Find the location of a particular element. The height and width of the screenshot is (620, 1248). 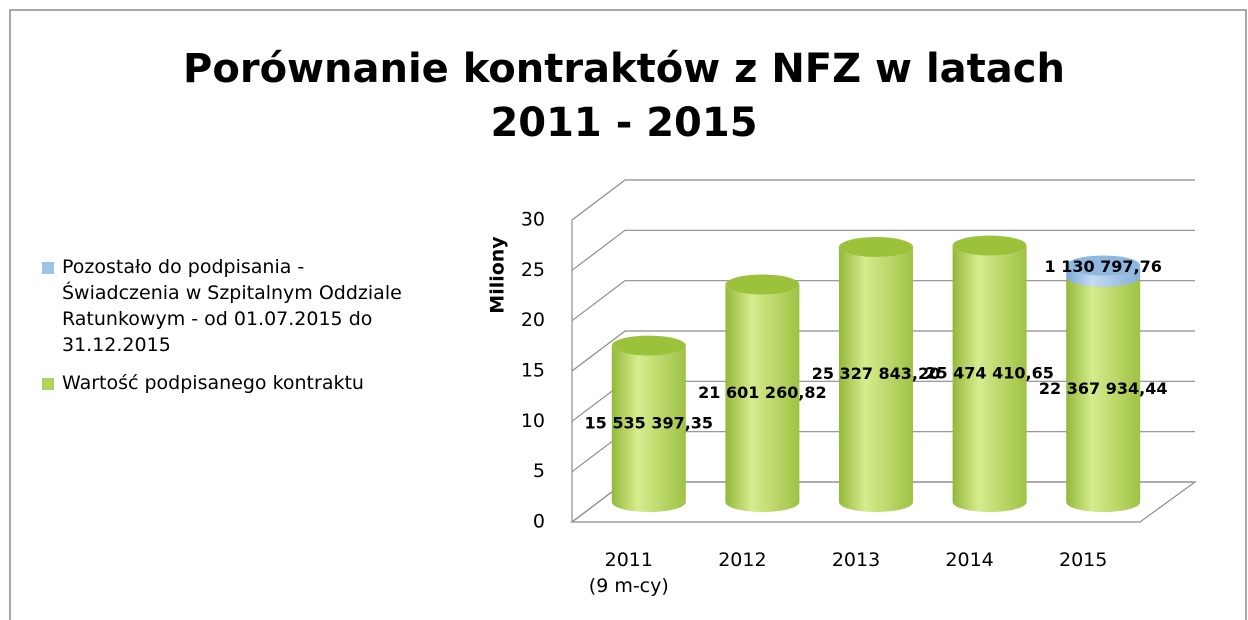

x-tick-label: 2013 is located at coordinates (856, 560).